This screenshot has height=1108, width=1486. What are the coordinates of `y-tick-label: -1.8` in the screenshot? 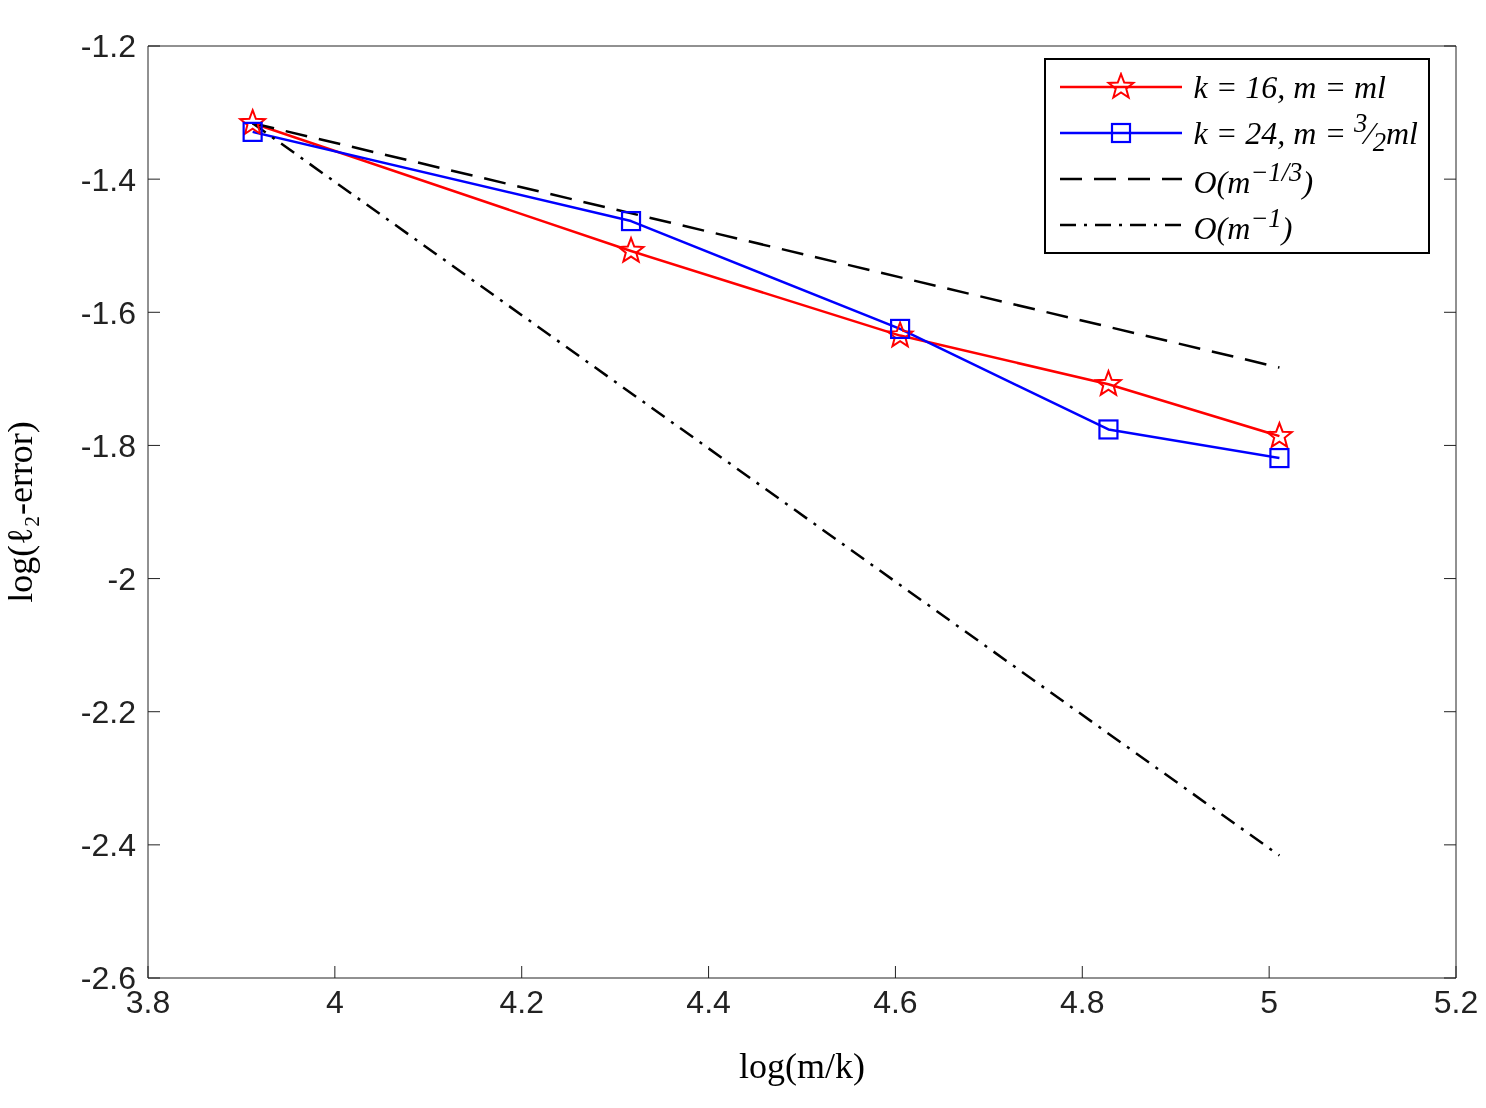 It's located at (108, 445).